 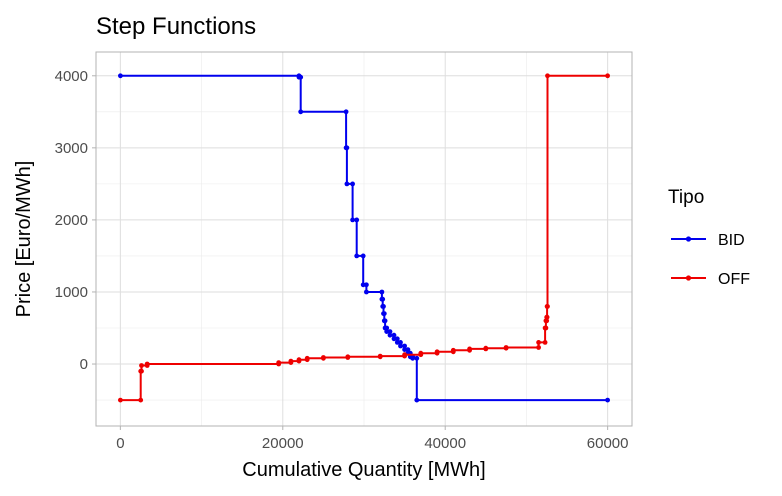 What do you see at coordinates (688, 239) in the screenshot?
I see `legend-key-point-bid` at bounding box center [688, 239].